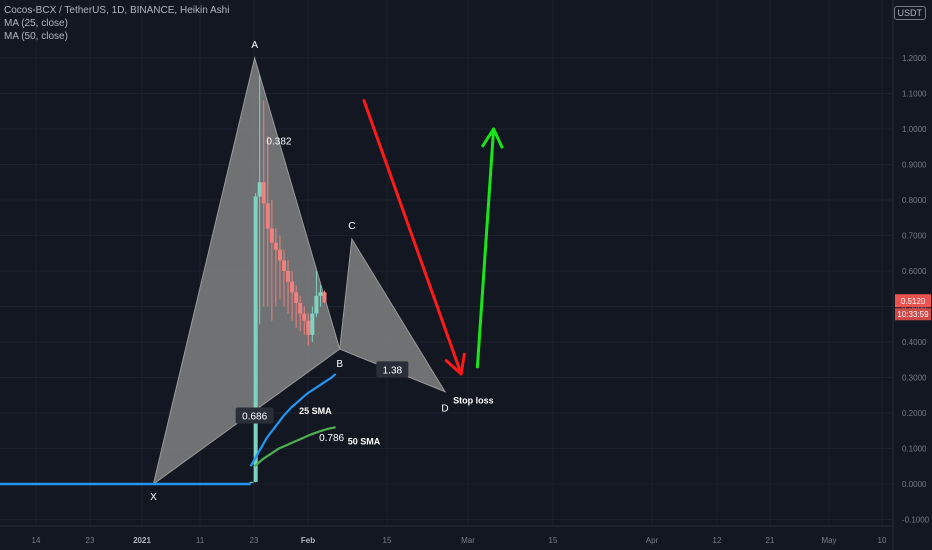 The image size is (932, 550). I want to click on ma25-line, so click(293, 420).